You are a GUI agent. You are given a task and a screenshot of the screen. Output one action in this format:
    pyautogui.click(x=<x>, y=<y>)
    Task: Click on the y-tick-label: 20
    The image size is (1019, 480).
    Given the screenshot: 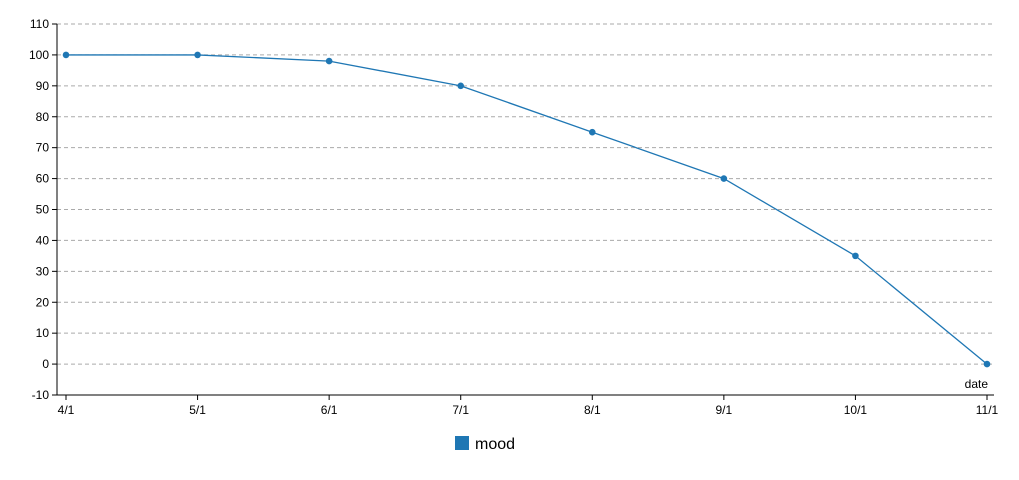 What is the action you would take?
    pyautogui.click(x=43, y=302)
    